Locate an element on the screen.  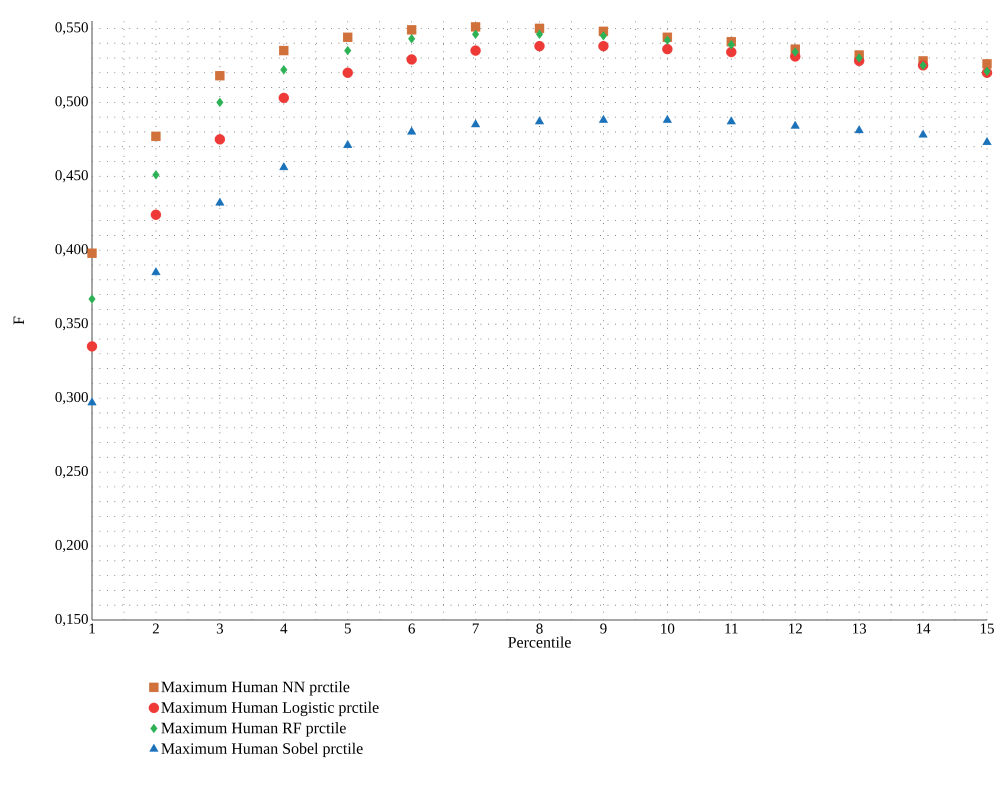
y-tick-label: 0,400 is located at coordinates (71, 250).